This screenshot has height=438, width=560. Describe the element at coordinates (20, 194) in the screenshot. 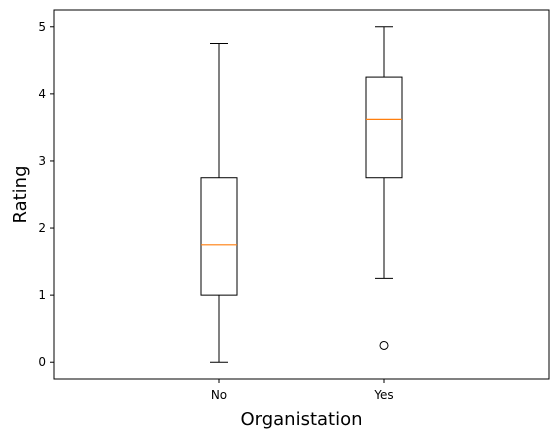

I see `y-axis-title: Rating` at that location.